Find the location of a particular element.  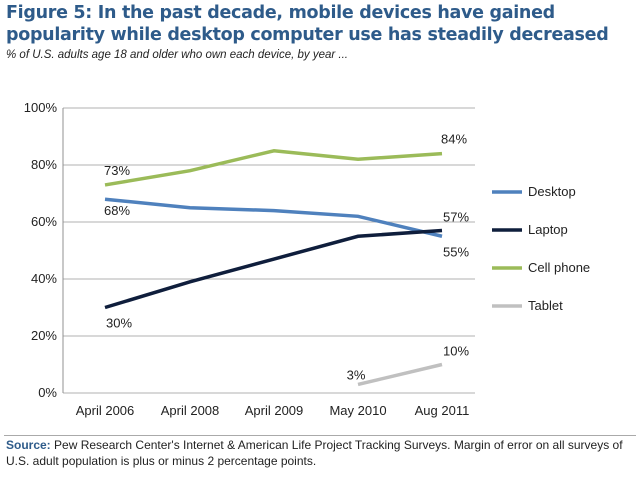

data-label: 84% is located at coordinates (454, 139).